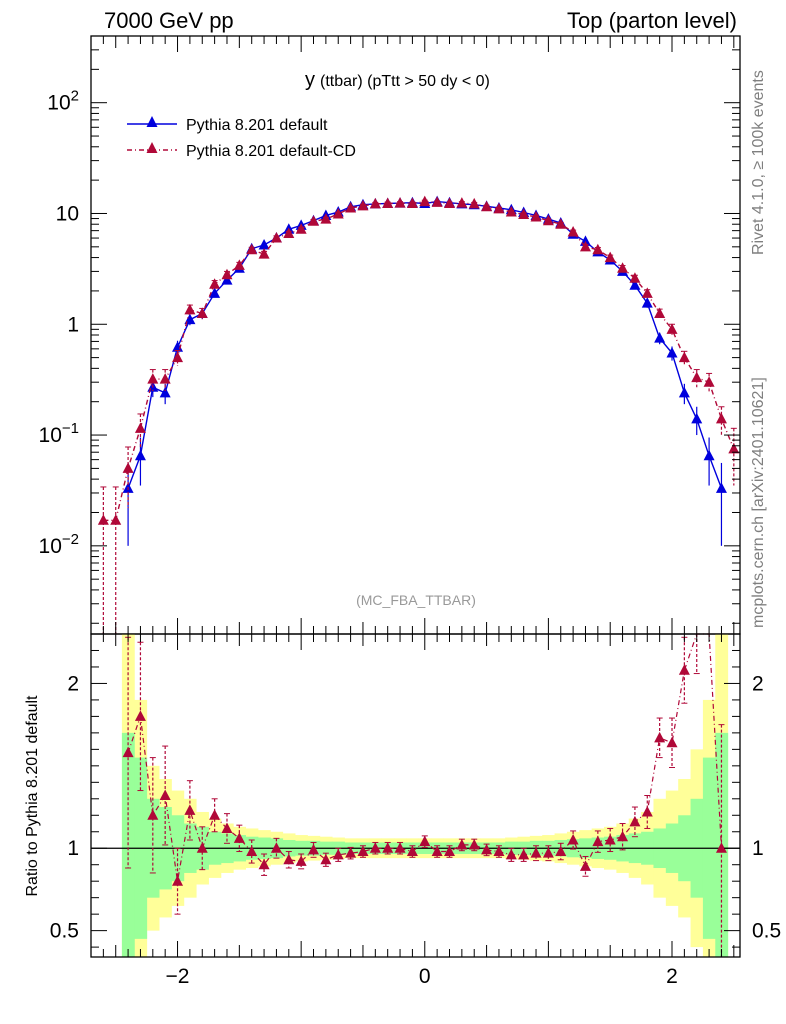  Describe the element at coordinates (405, 81) in the screenshot. I see `plot-title-sub: (ttbar) (pTtt > 50 dy < 0)` at that location.